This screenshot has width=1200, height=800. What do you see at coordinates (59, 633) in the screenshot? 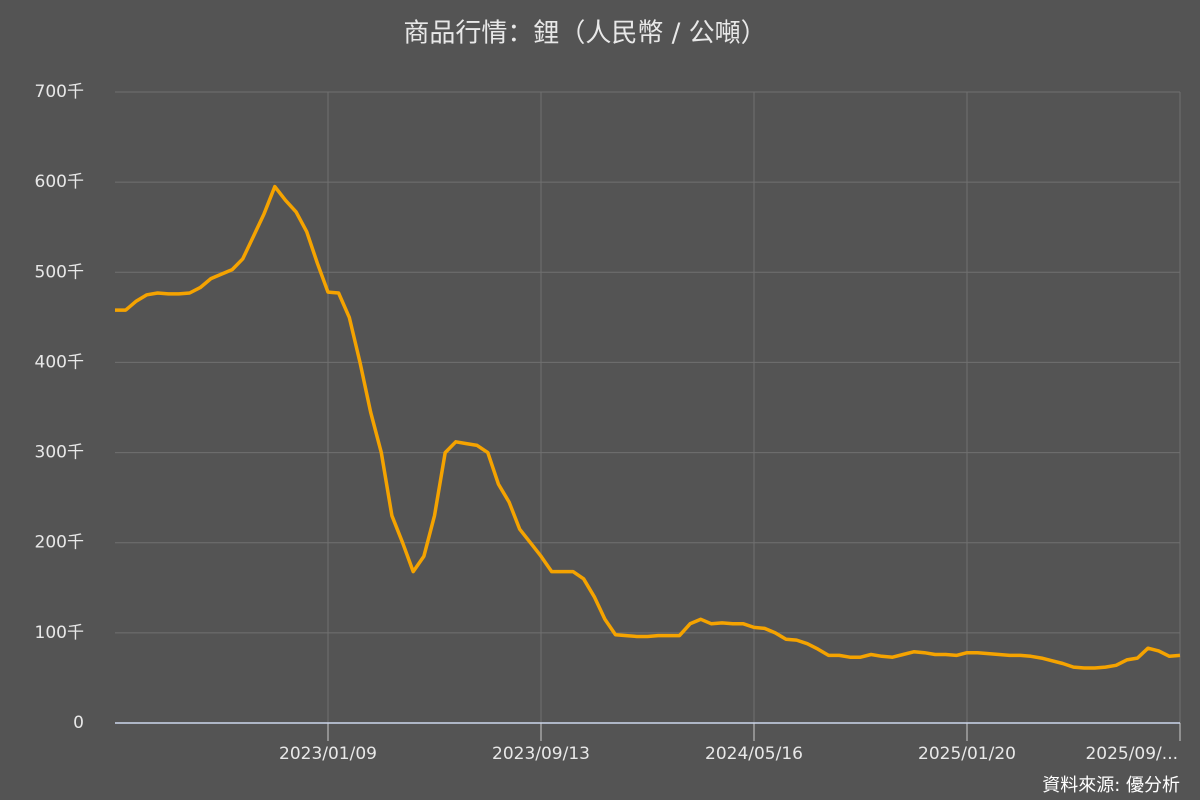
I see `y-tick-label: 100千` at bounding box center [59, 633].